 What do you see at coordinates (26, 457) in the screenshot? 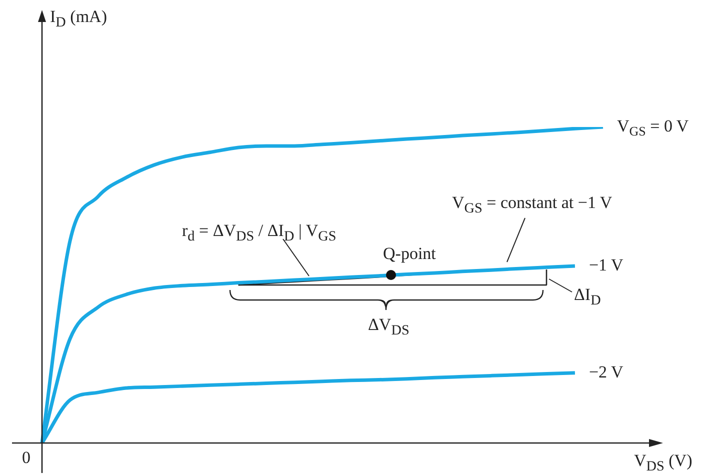
I see `text: 0` at bounding box center [26, 457].